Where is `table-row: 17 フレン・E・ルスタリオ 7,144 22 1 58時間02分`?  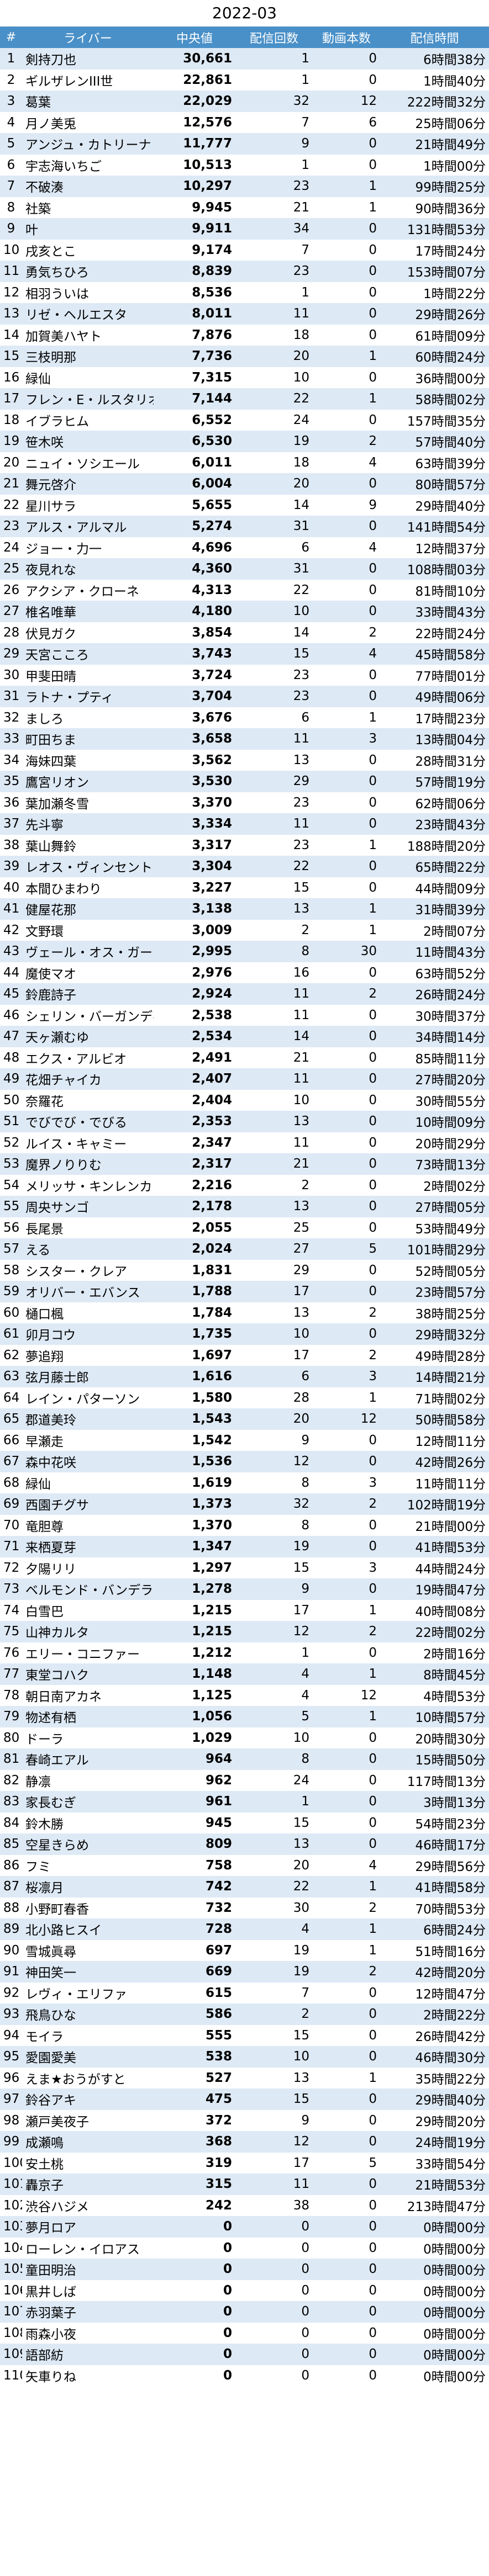
table-row: 17 フレン・E・ルスタリオ 7,144 22 1 58時間02分 is located at coordinates (244, 399).